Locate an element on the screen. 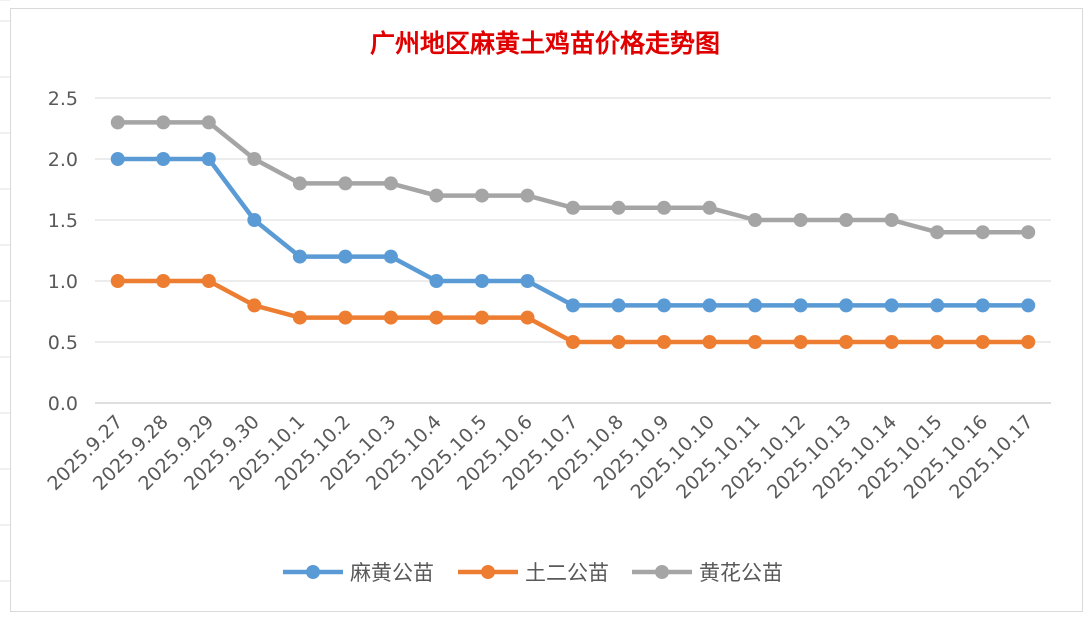 This screenshot has width=1089, height=619. legend-item: 土二公苗 is located at coordinates (533, 573).